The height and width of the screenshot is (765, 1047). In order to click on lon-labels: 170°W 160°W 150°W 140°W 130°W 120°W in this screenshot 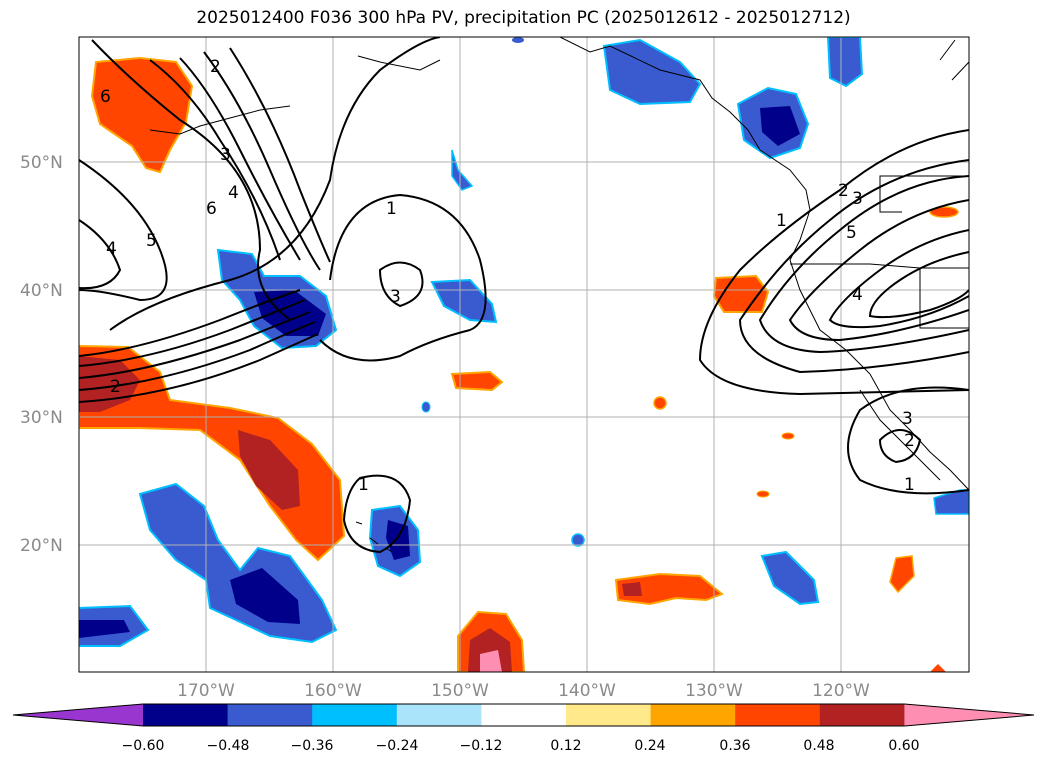, I will do `click(523, 691)`.